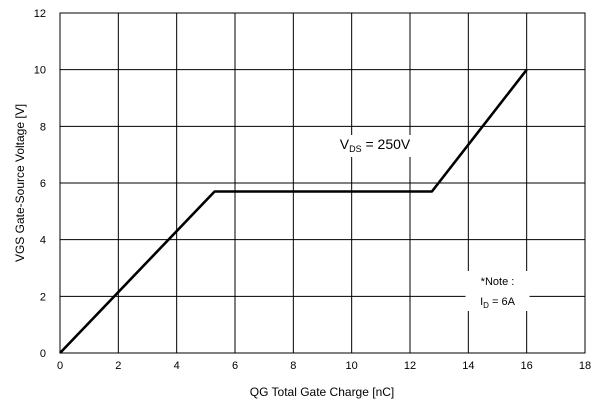  What do you see at coordinates (322, 392) in the screenshot?
I see `x-axis-label: QG Total Gate Charge [nC]` at bounding box center [322, 392].